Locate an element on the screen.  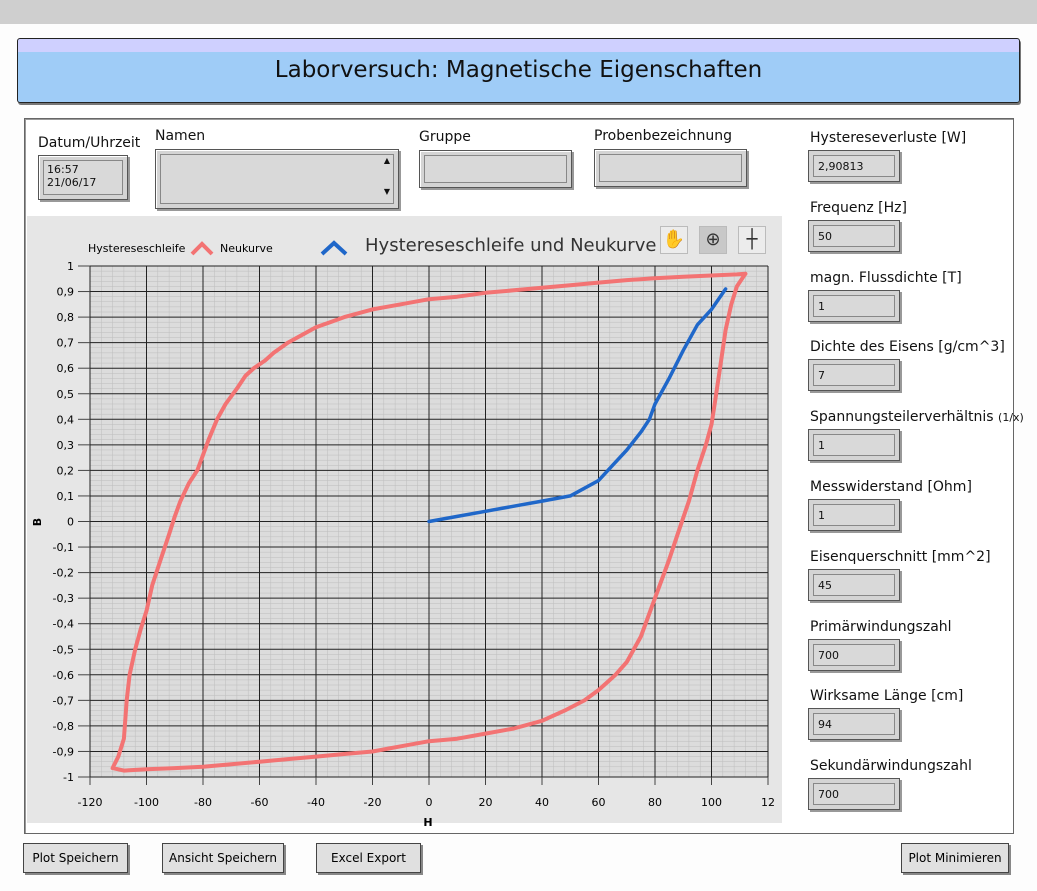
names-value is located at coordinates (277, 179).